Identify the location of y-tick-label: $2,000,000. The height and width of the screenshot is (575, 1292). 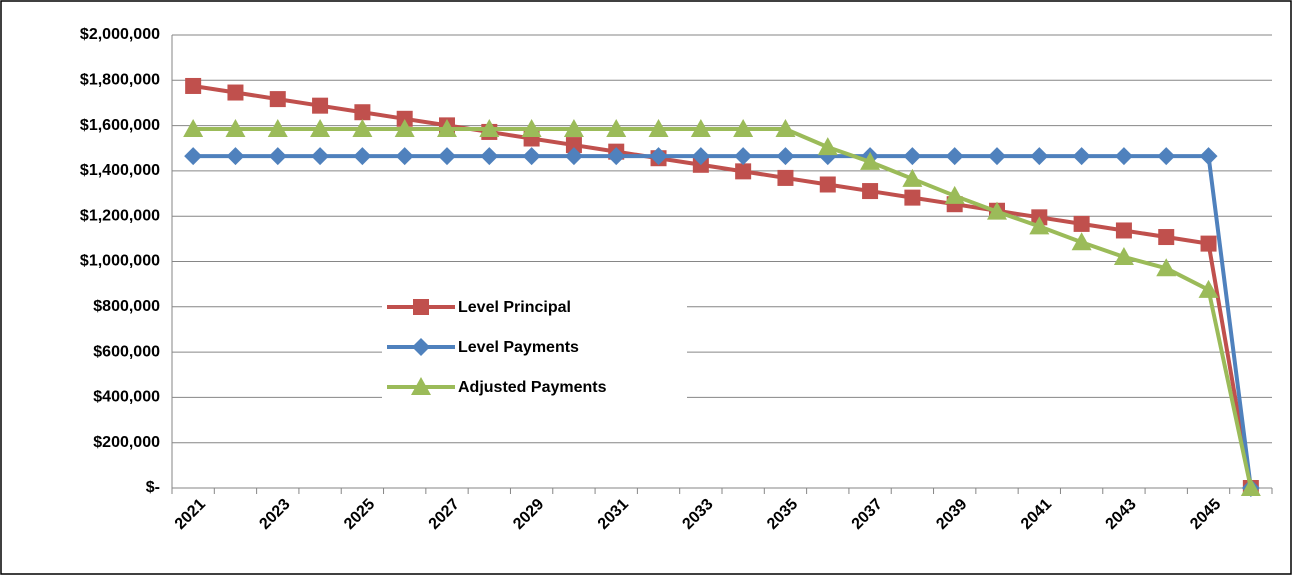
(120, 34).